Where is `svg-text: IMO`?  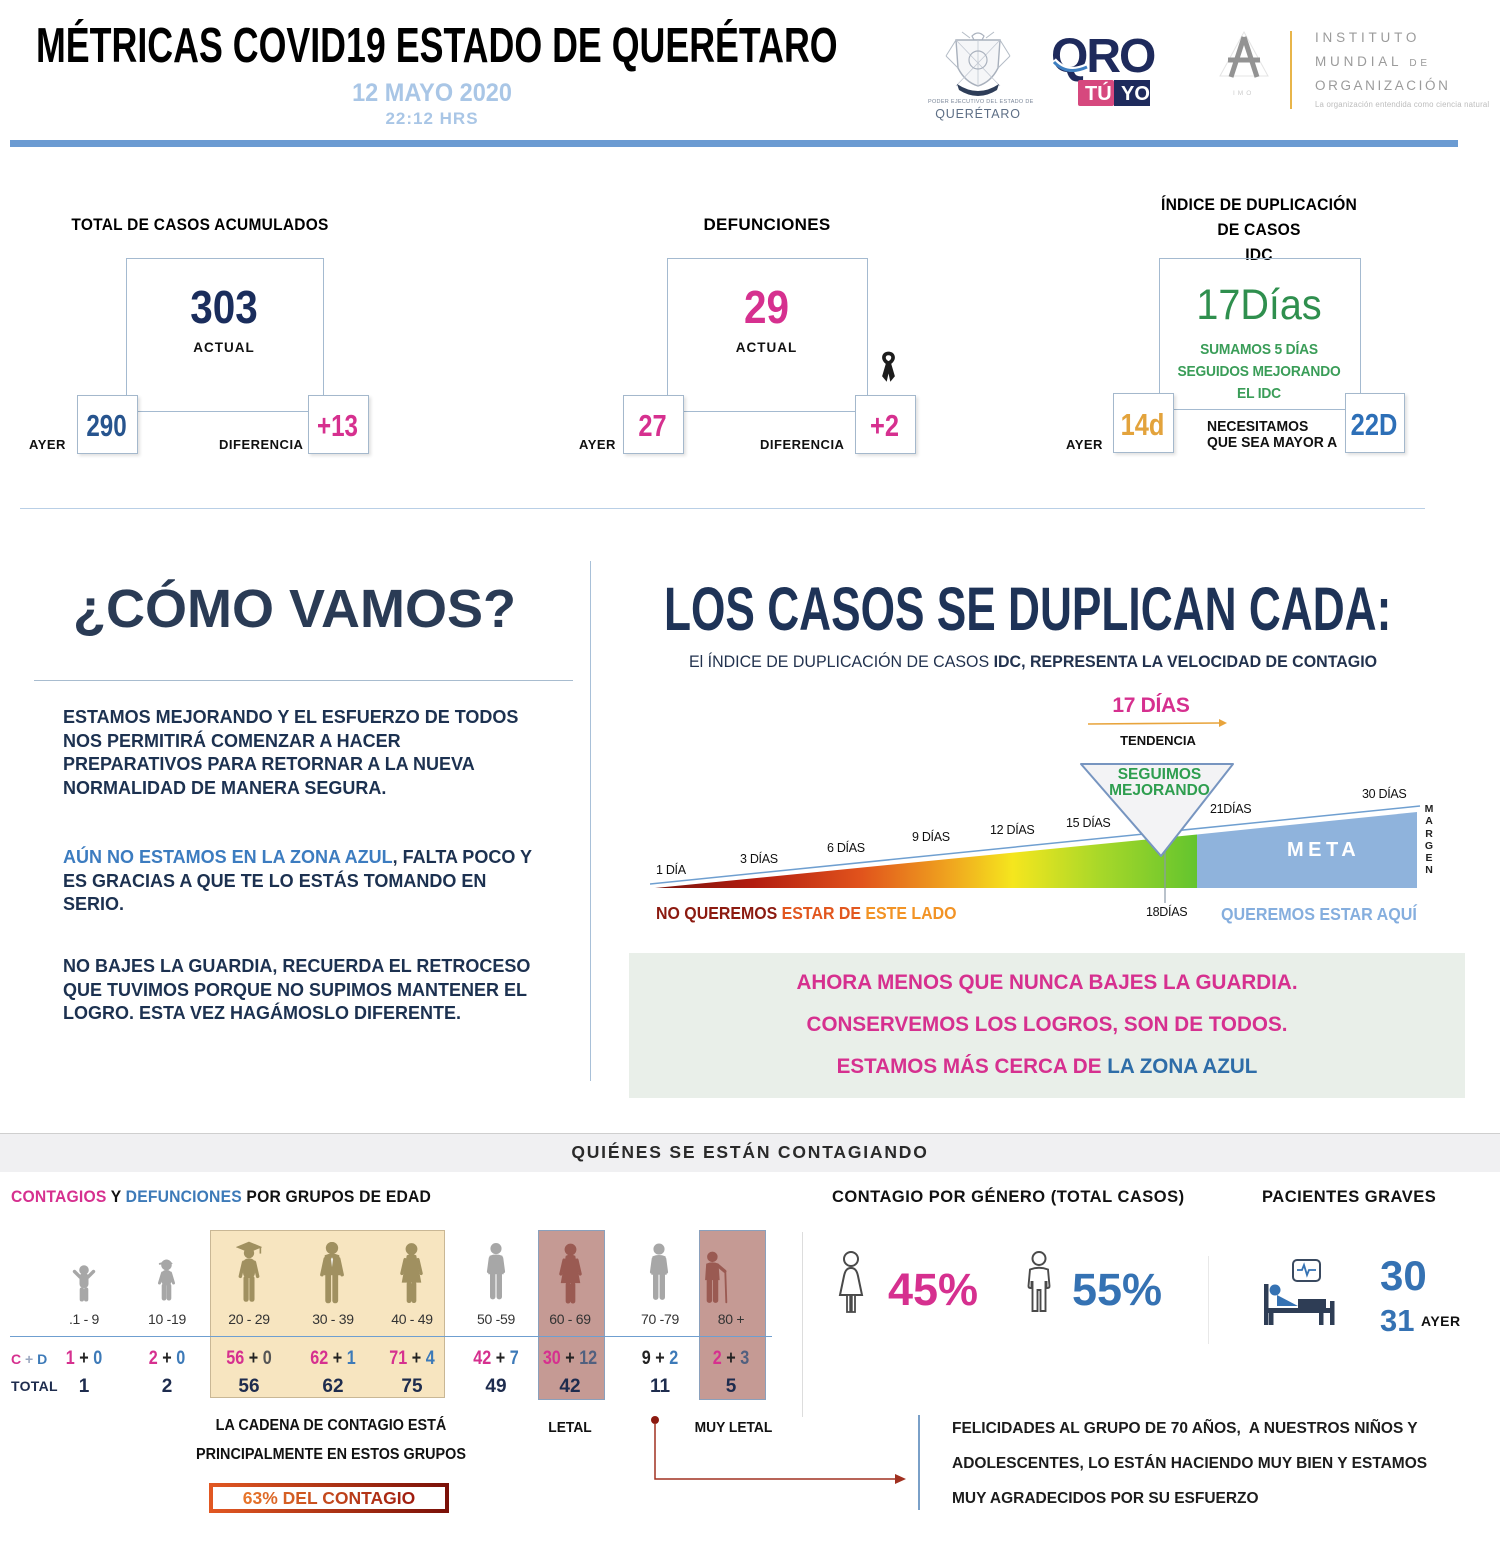
svg-text: IMO is located at coordinates (1243, 93).